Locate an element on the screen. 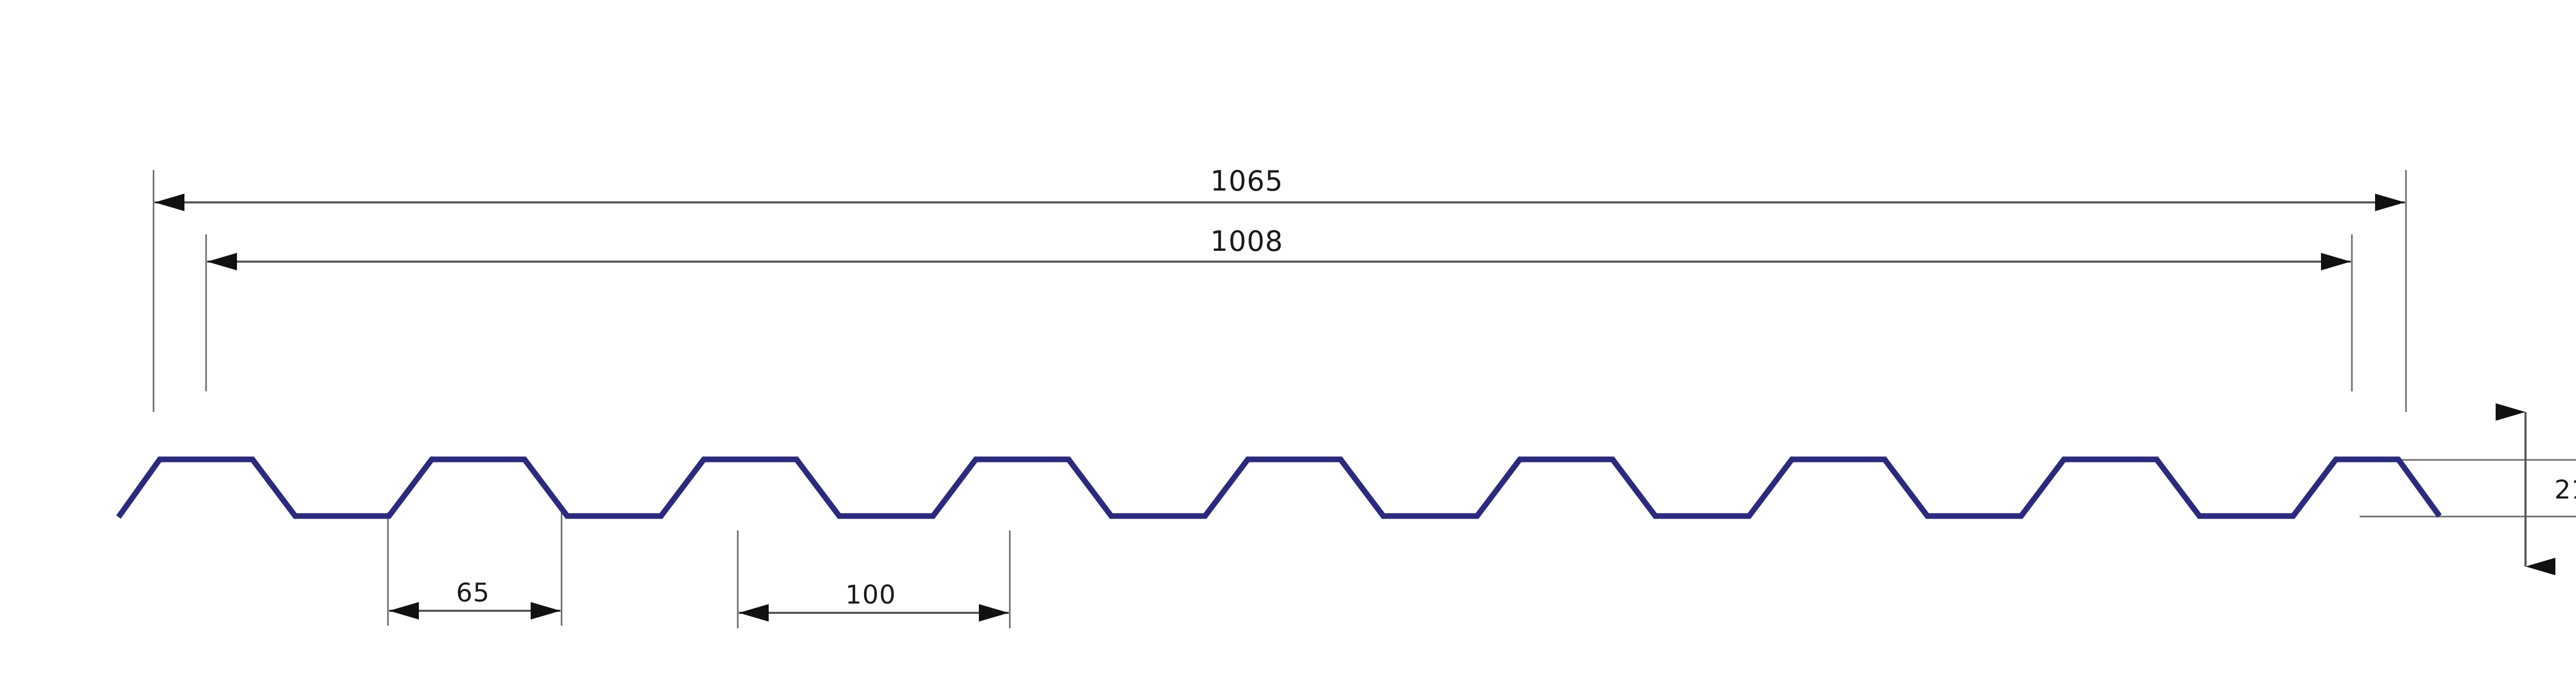 This screenshot has width=2576, height=687. profile-polyline is located at coordinates (1279, 487).